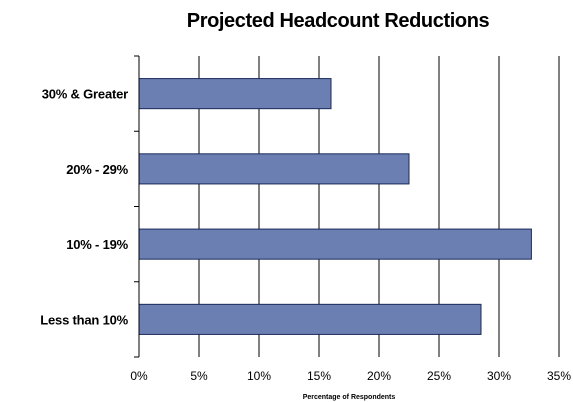 Image resolution: width=573 pixels, height=402 pixels. What do you see at coordinates (85, 94) in the screenshot?
I see `category-label: 30% & Greater` at bounding box center [85, 94].